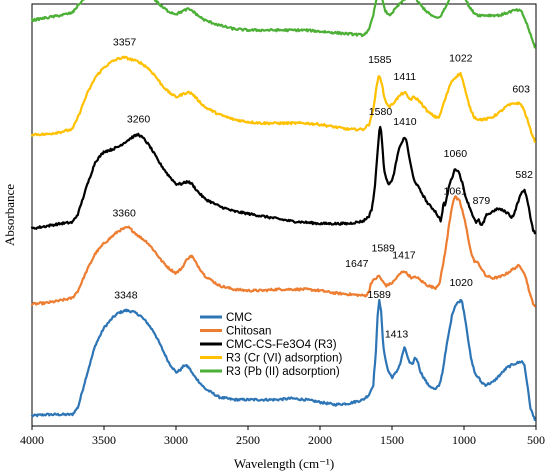 Image resolution: width=550 pixels, height=475 pixels. Describe the element at coordinates (320, 440) in the screenshot. I see `x-tick-label: 2000` at that location.